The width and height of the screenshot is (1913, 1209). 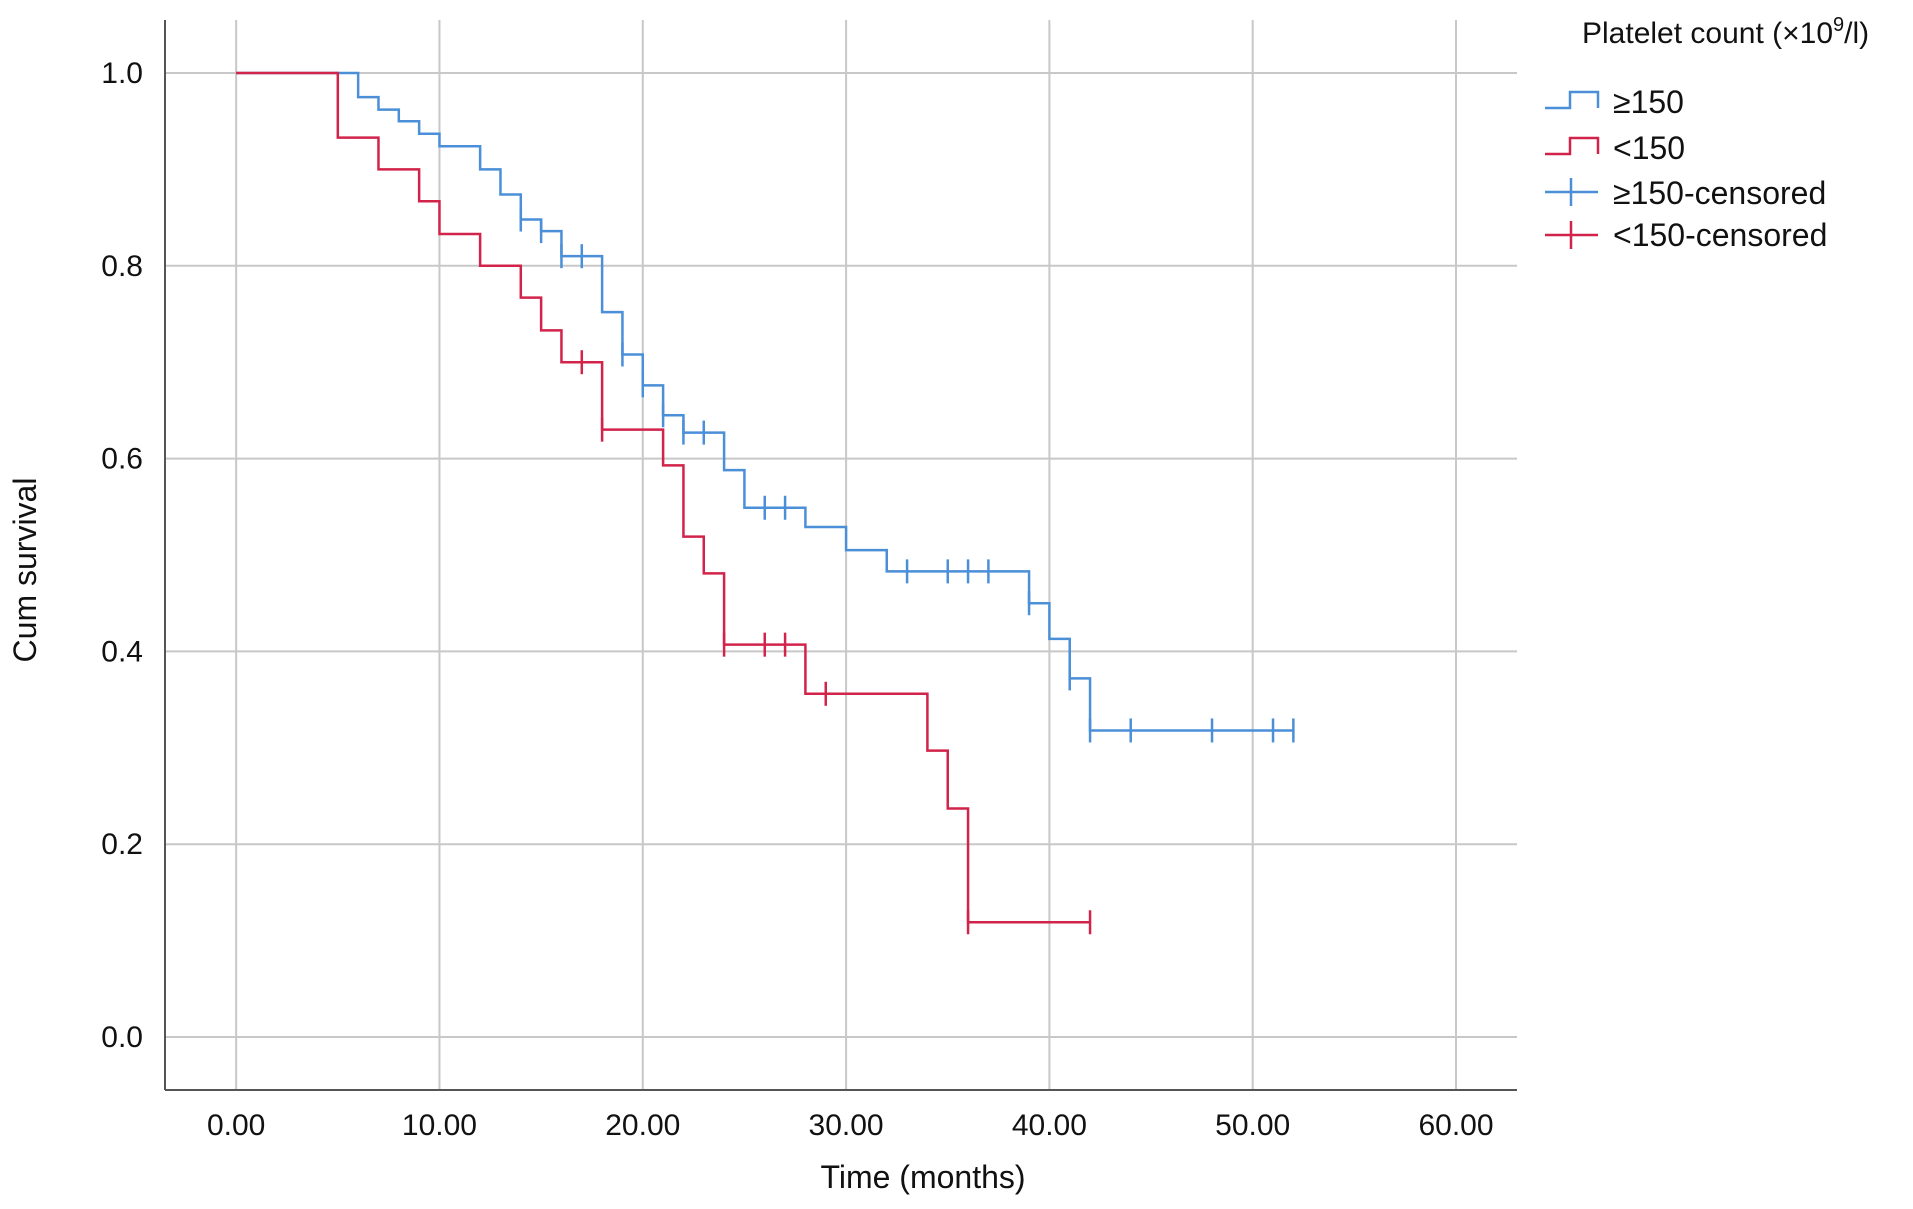 What do you see at coordinates (1572, 146) in the screenshot?
I see `legend-swatch-lt150` at bounding box center [1572, 146].